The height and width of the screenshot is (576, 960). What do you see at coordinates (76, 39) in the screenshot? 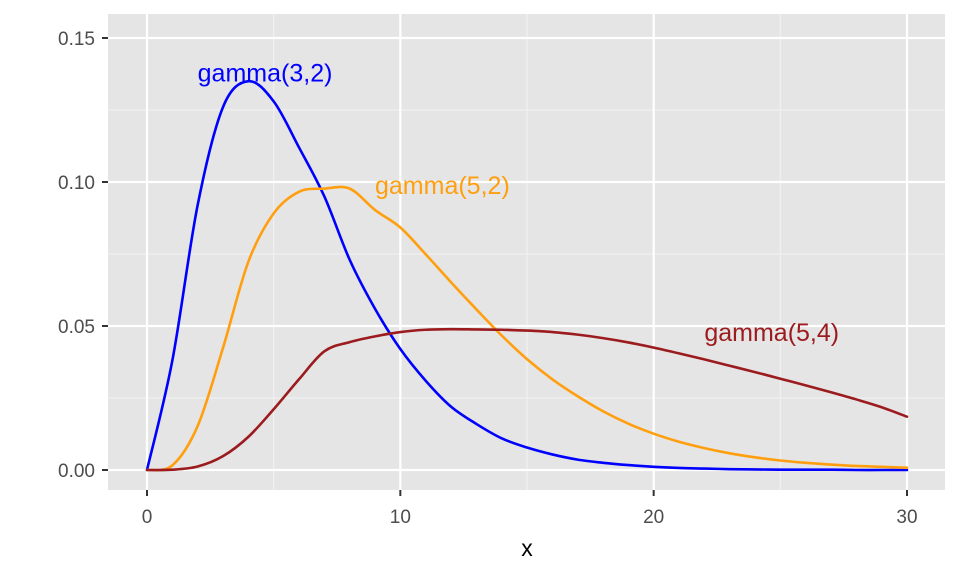
I see `y-tick-label: 0.15` at bounding box center [76, 39].